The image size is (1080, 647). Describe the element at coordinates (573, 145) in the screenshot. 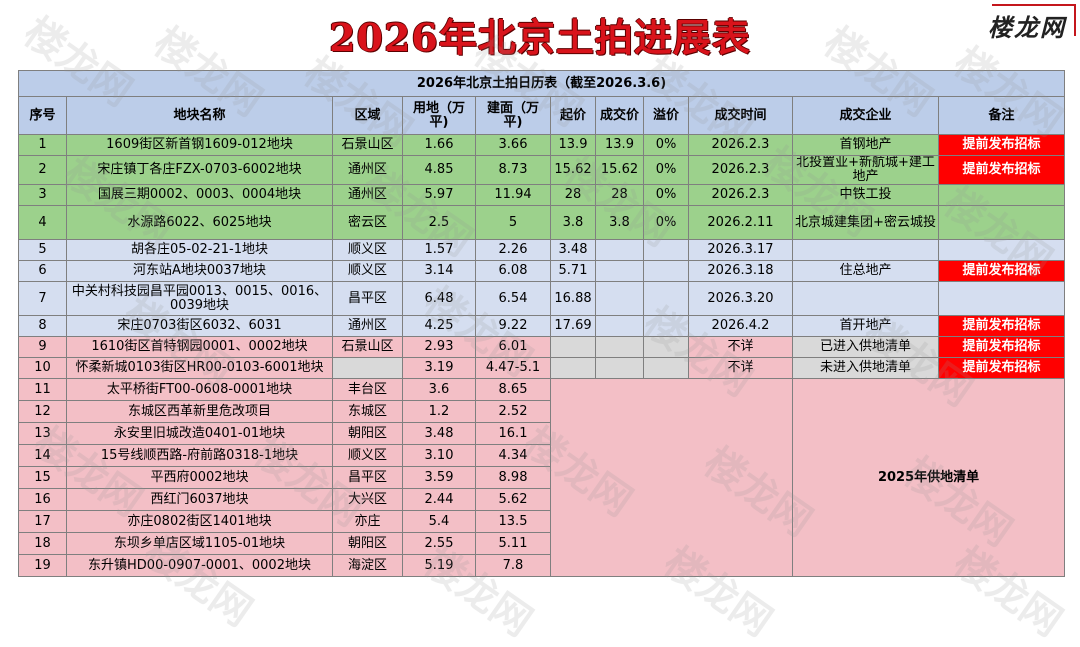

I see `row-start-price: 13.9` at that location.